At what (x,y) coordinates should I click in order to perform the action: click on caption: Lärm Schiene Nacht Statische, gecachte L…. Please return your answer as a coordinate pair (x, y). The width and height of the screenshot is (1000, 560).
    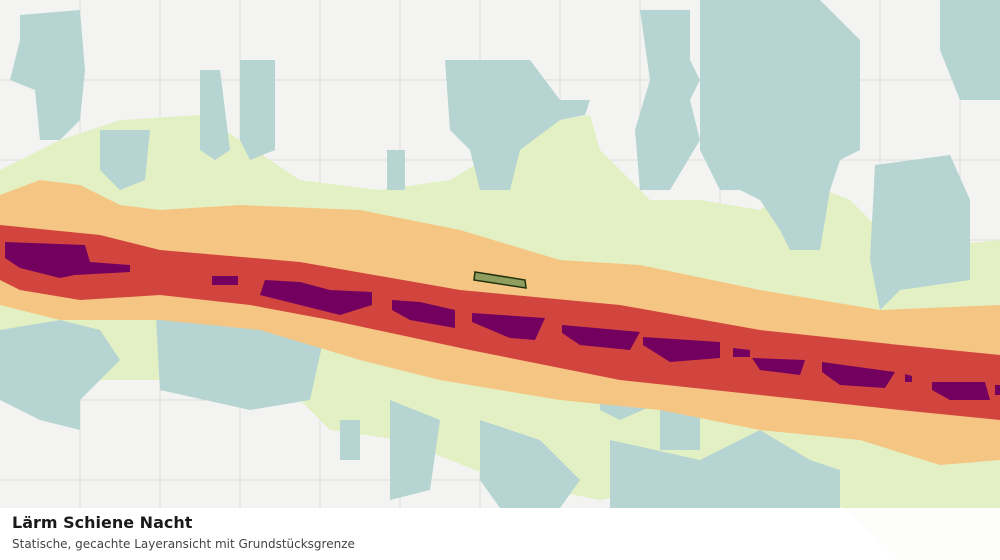
    Looking at the image, I should click on (500, 534).